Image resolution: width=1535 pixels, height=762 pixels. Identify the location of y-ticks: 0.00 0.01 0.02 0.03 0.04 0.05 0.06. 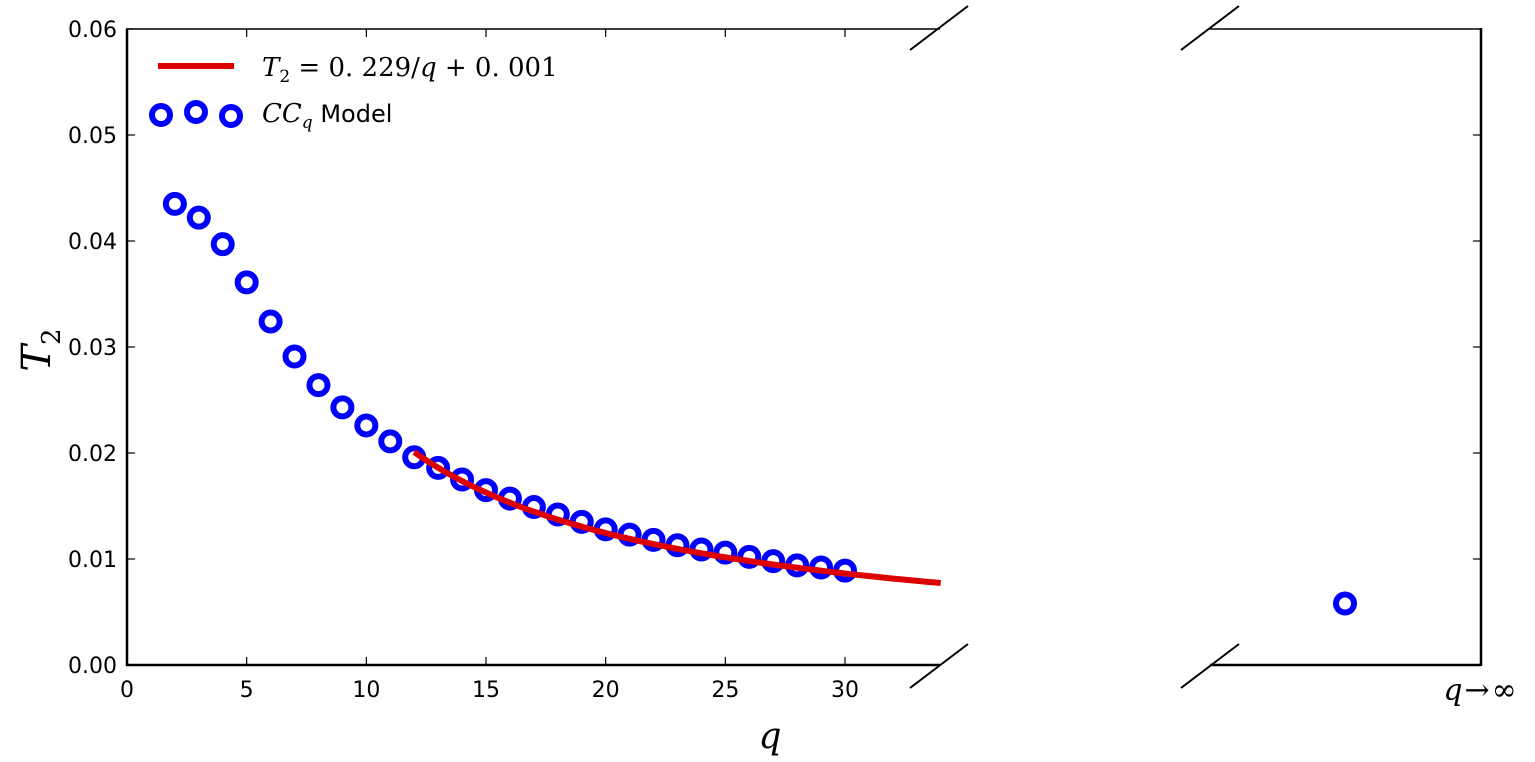
(101, 348).